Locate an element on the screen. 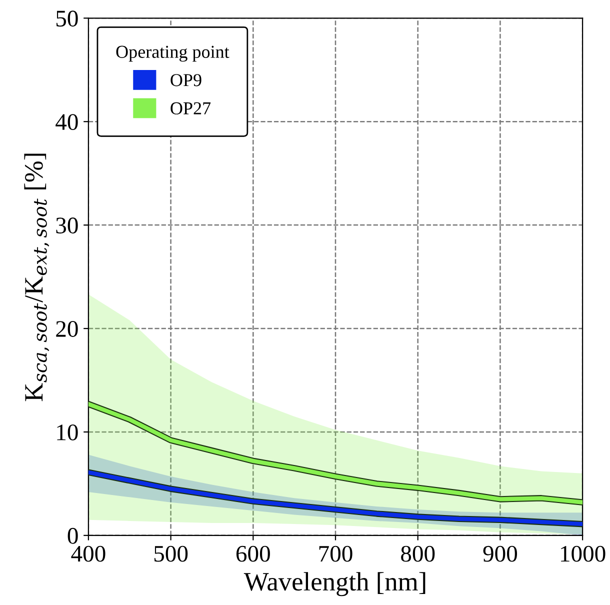 This screenshot has width=610, height=605. x-tick-label: 1000 is located at coordinates (583, 554).